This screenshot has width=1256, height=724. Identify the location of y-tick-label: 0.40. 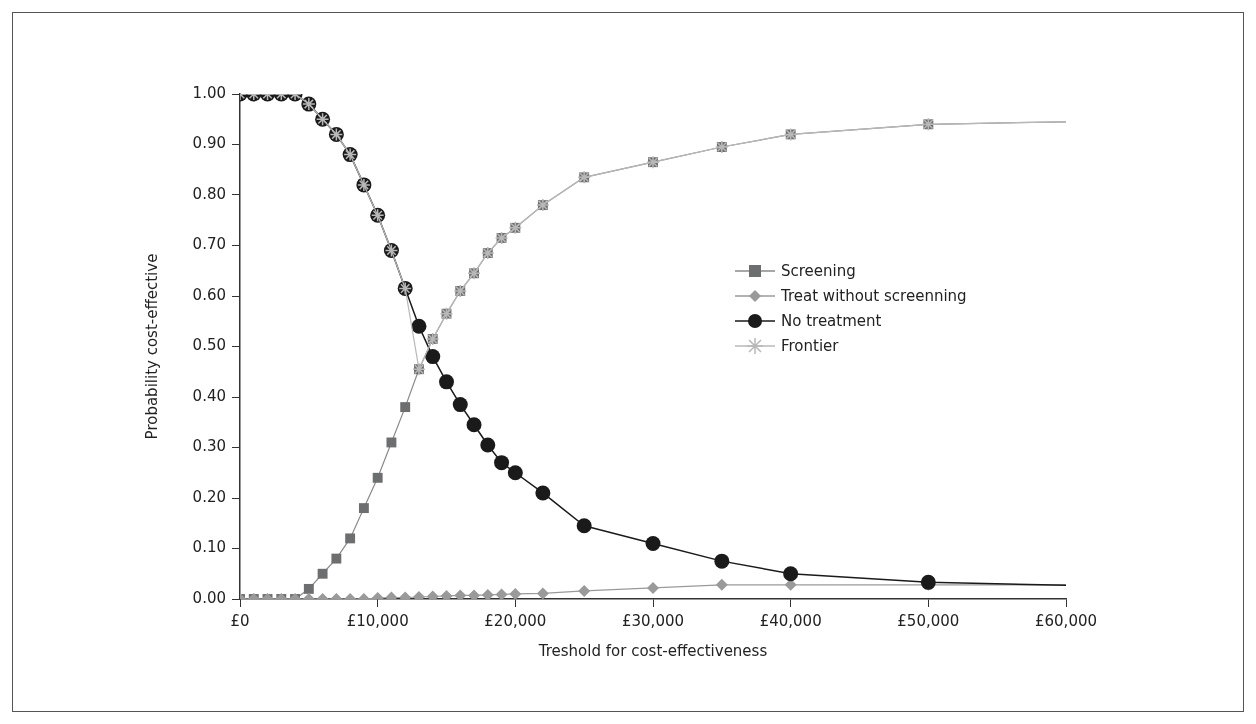
(209, 395).